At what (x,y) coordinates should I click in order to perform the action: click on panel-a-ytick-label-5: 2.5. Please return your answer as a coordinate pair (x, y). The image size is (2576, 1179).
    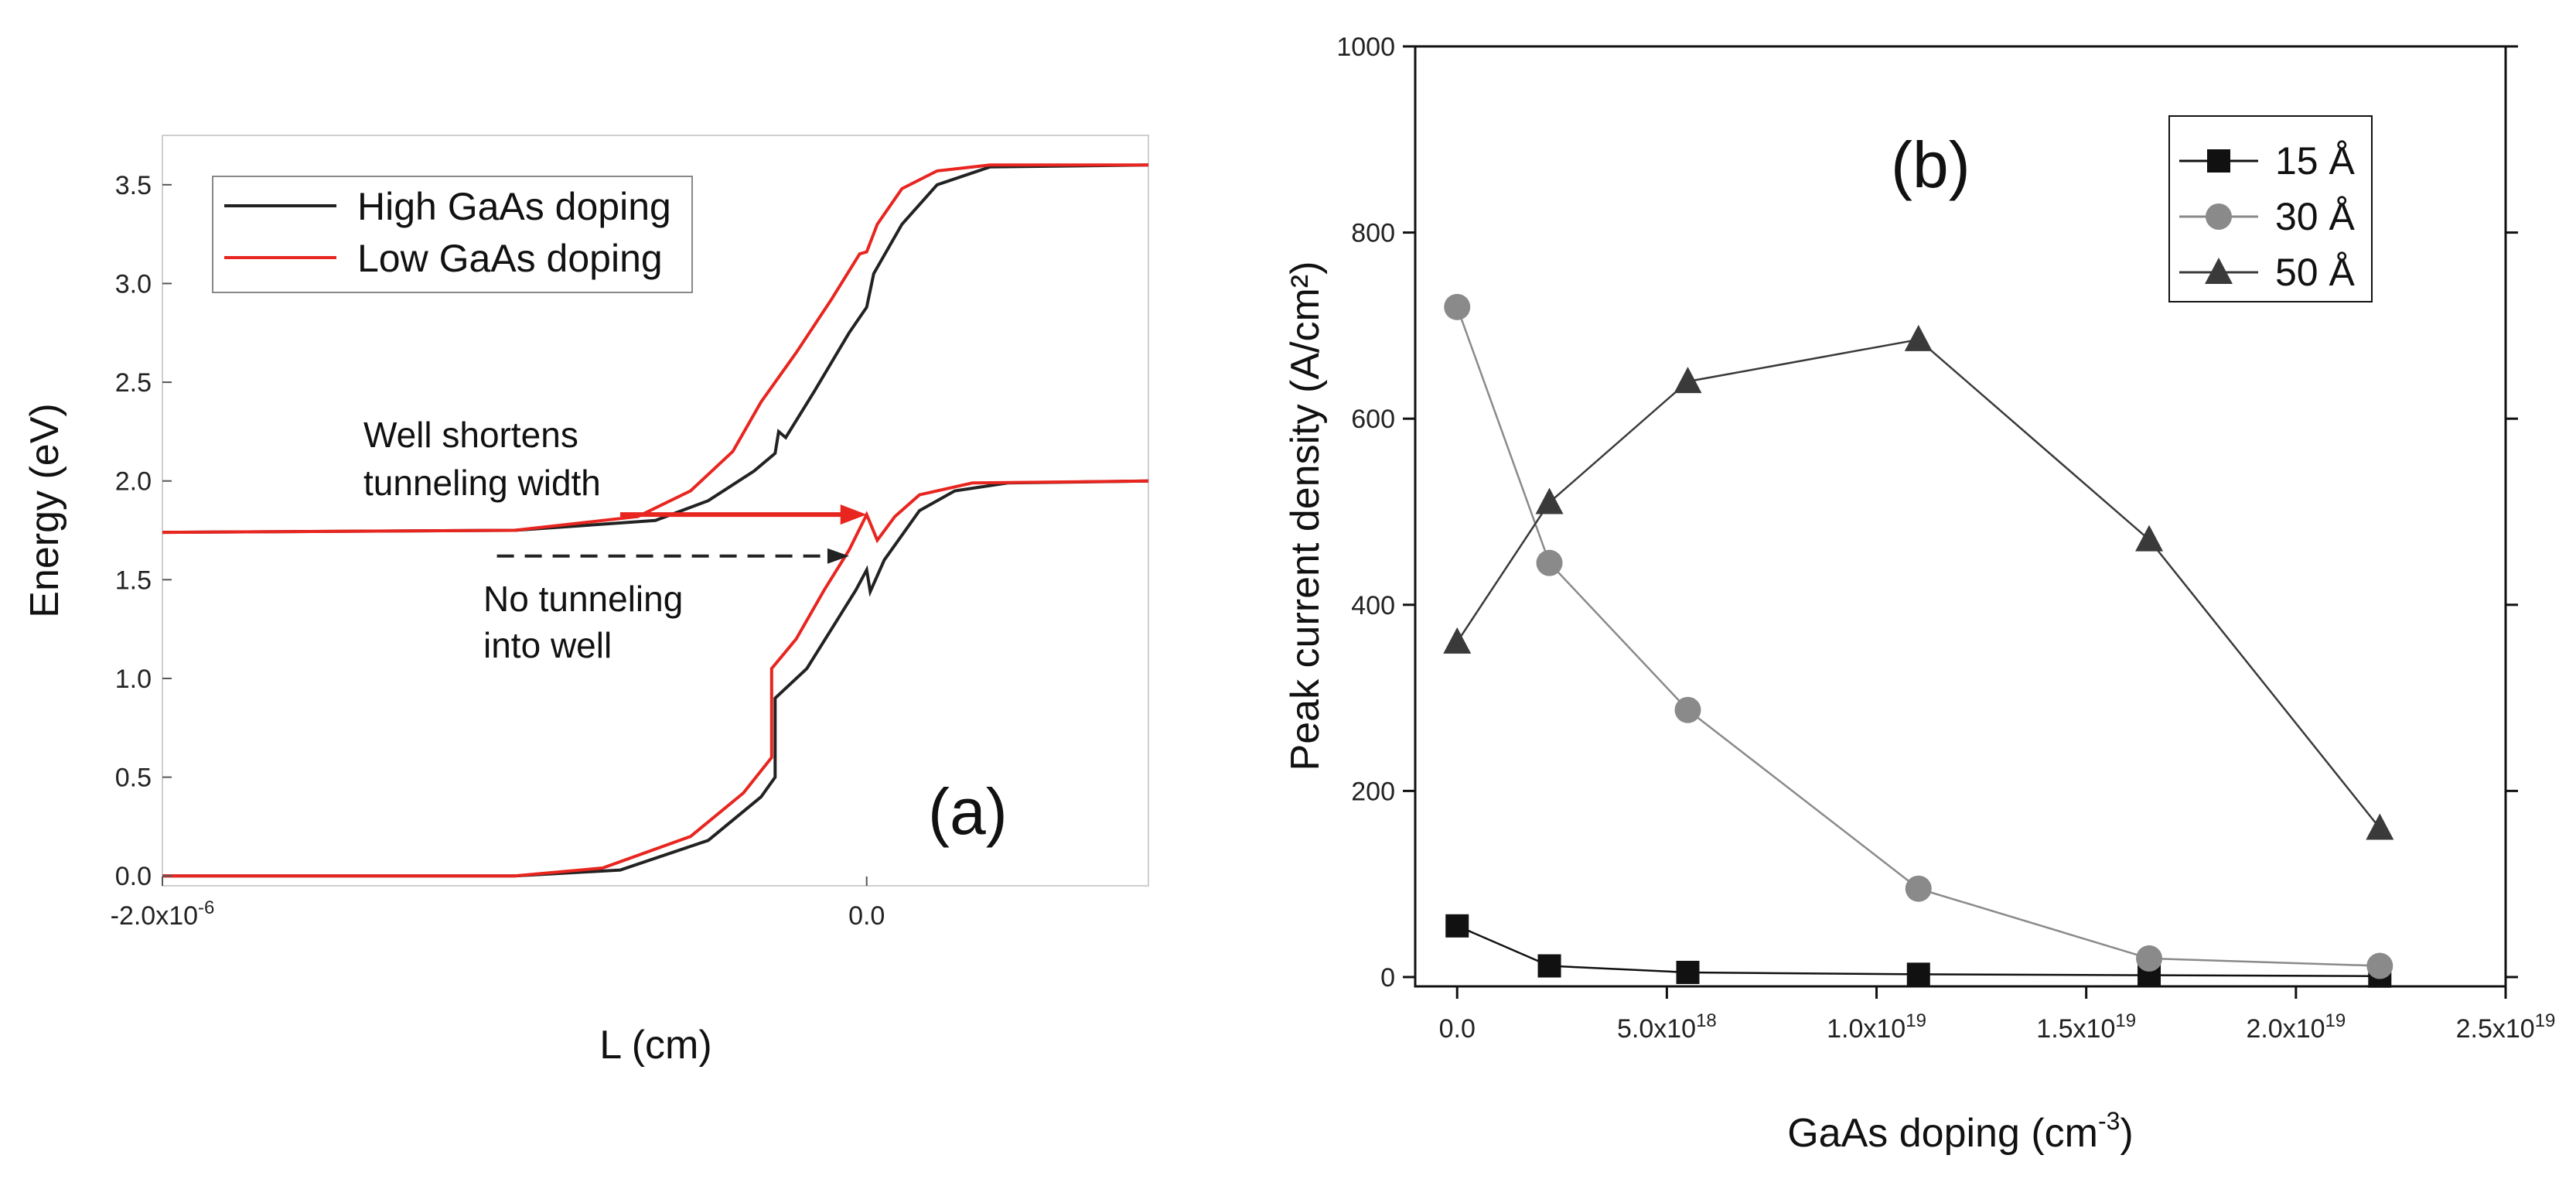
    Looking at the image, I should click on (134, 383).